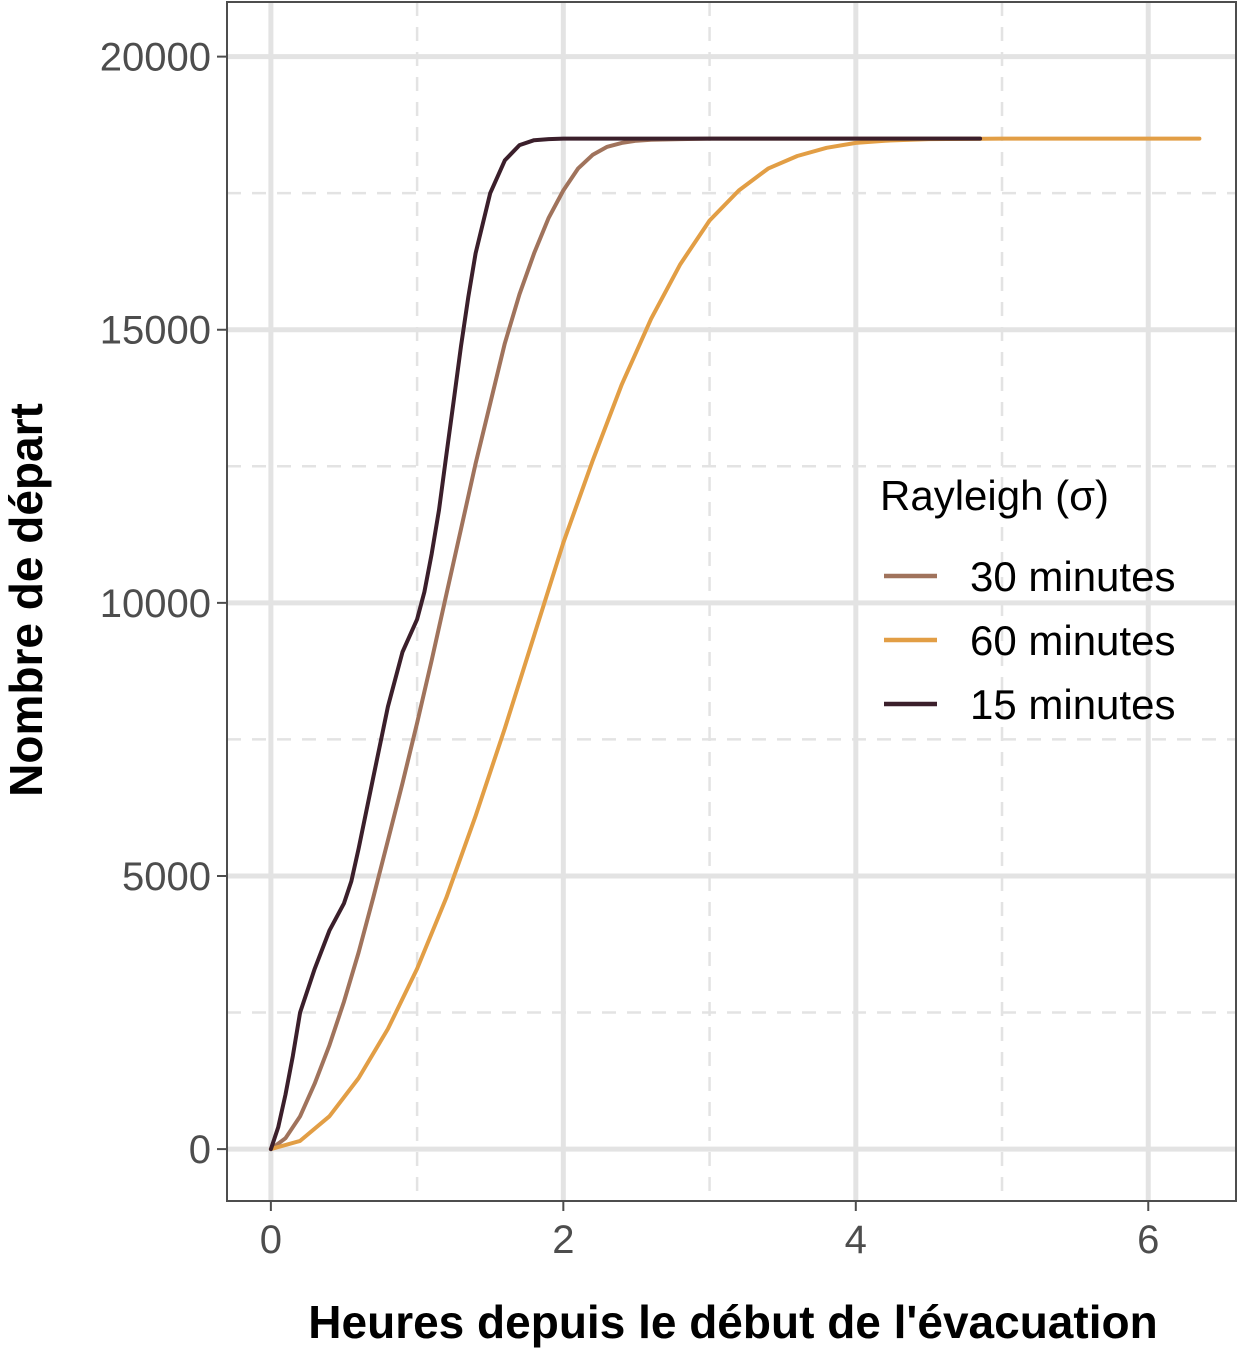  Describe the element at coordinates (732, 1322) in the screenshot. I see `x-axis-title: Heures depuis le début de l'évacuation` at that location.